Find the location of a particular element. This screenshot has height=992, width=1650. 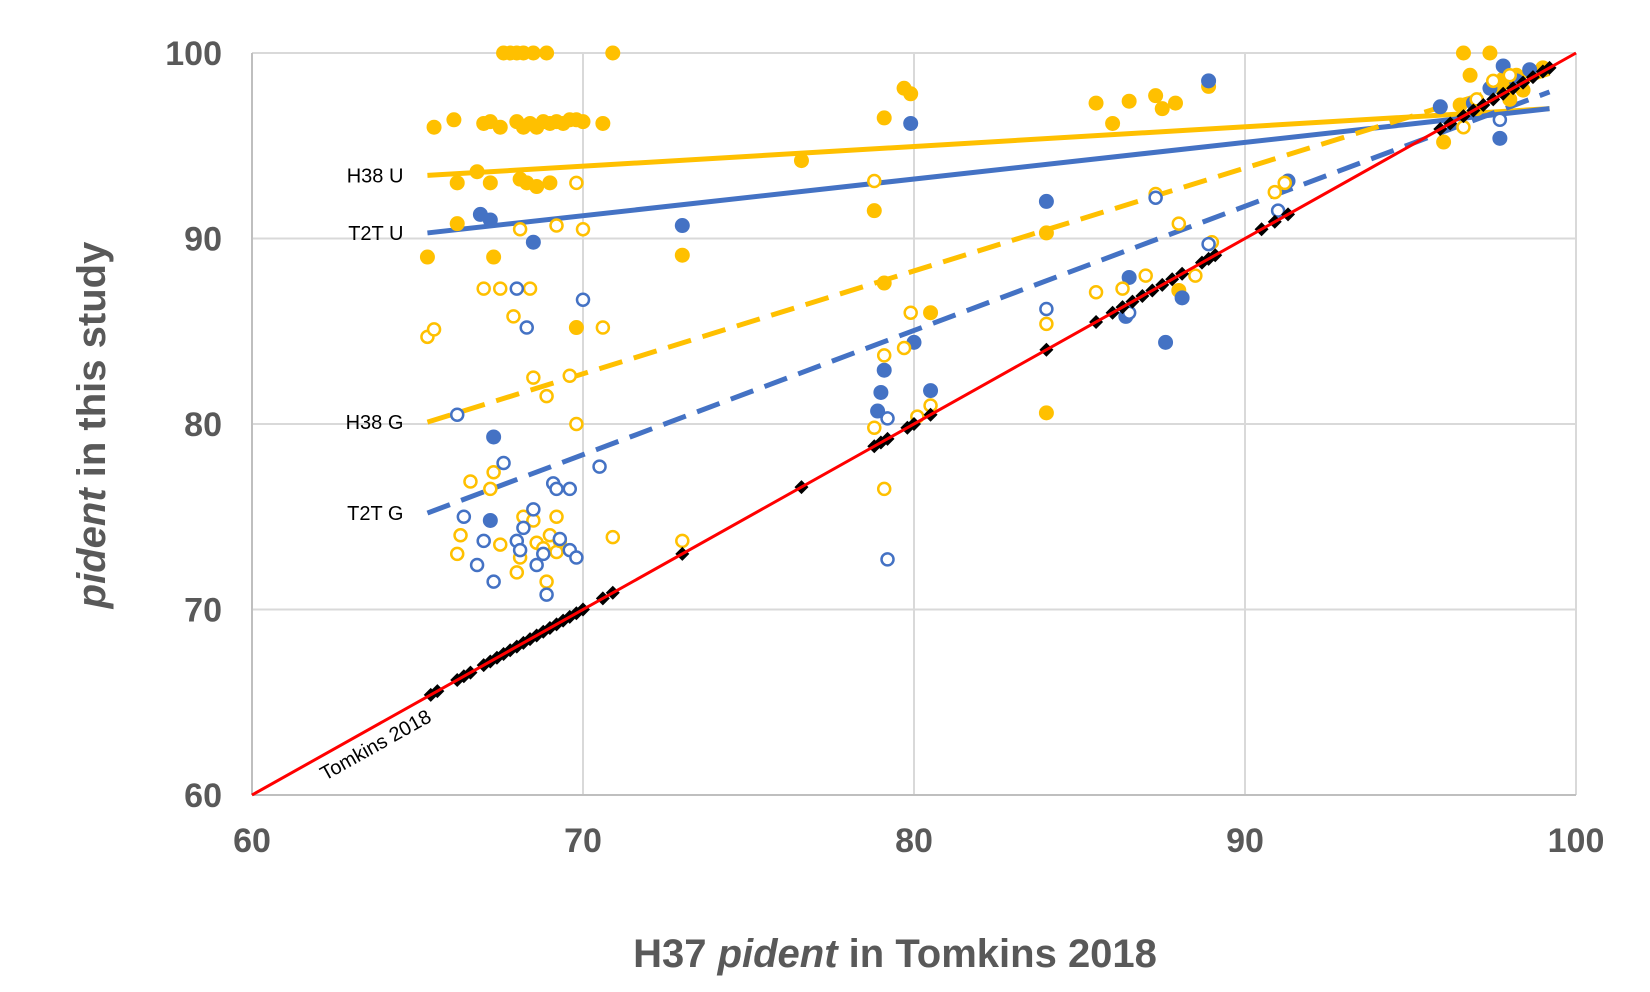

x-tick-label: 60 is located at coordinates (252, 841).